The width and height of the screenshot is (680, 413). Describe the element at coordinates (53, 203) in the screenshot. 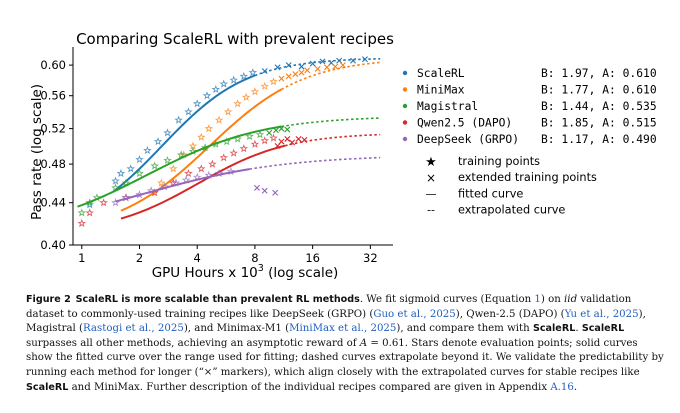

I see `y-tick-label: 0.44` at that location.